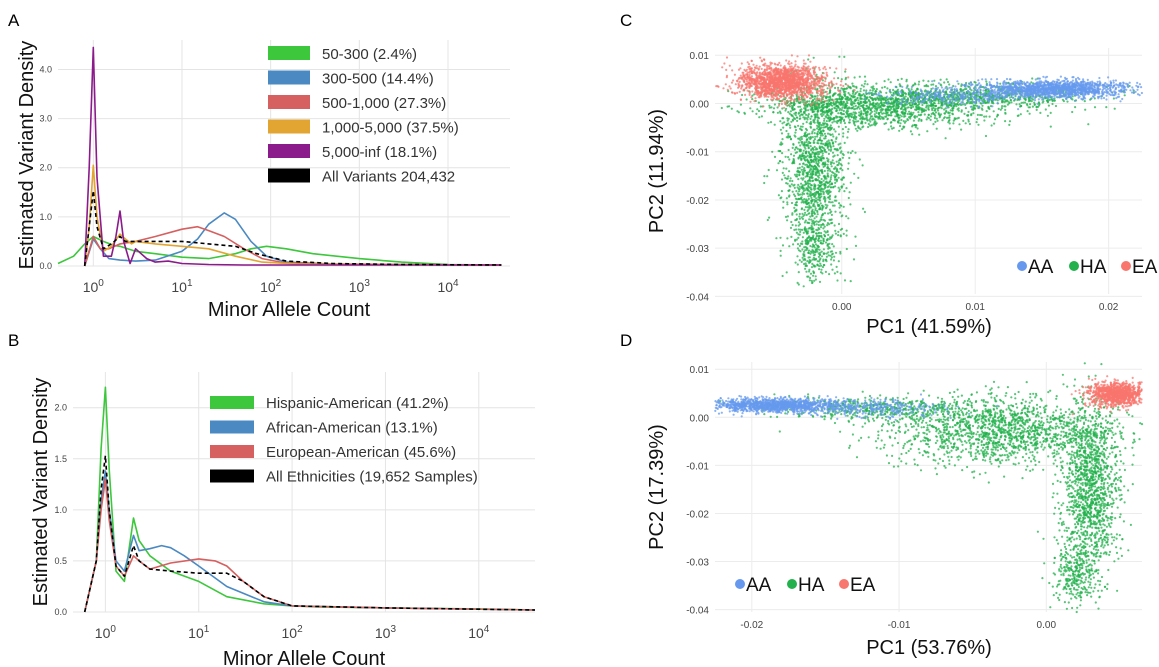 This screenshot has width=1159, height=667. What do you see at coordinates (45, 168) in the screenshot?
I see `y-tick-label: 2.0` at bounding box center [45, 168].